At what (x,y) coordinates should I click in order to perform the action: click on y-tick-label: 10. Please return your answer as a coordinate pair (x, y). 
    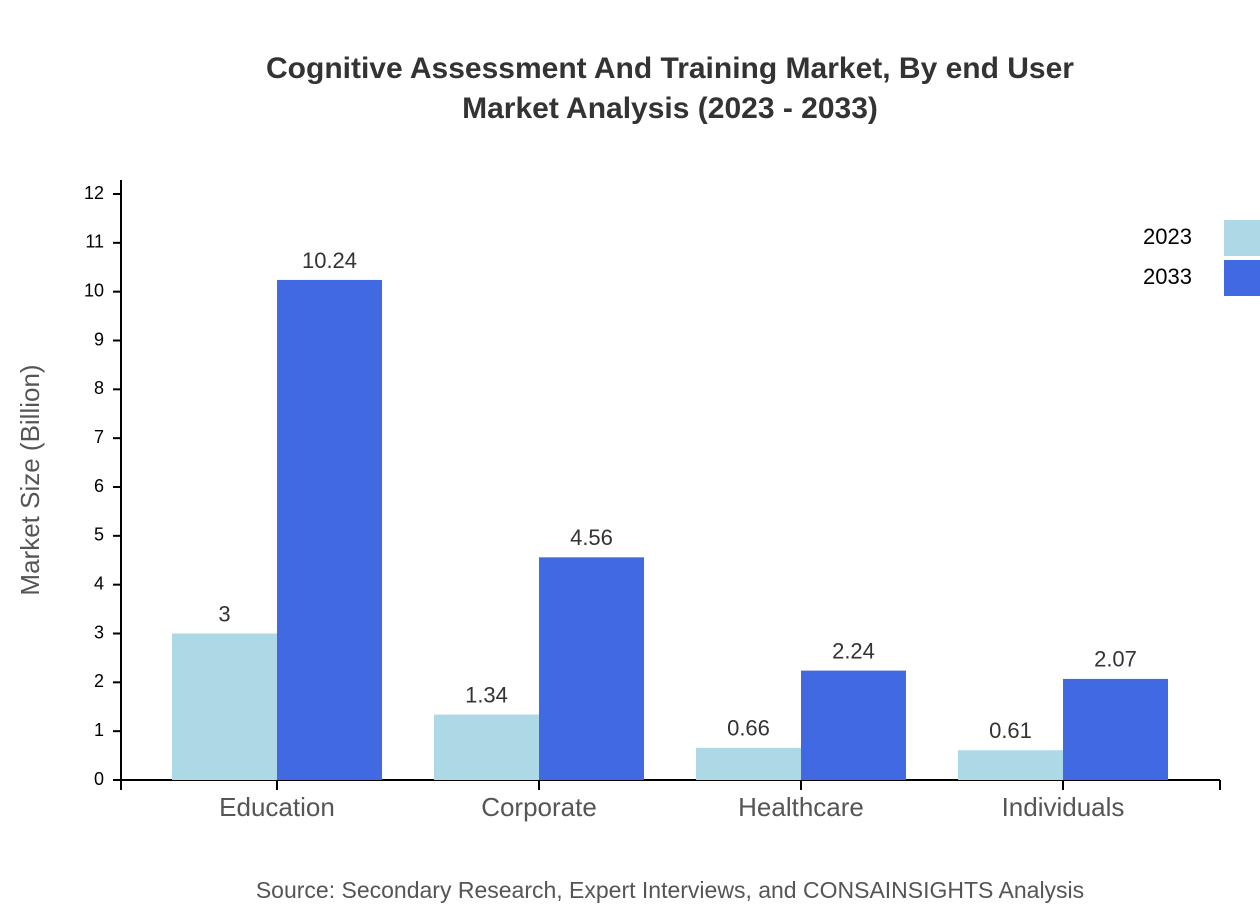
    Looking at the image, I should click on (94, 290).